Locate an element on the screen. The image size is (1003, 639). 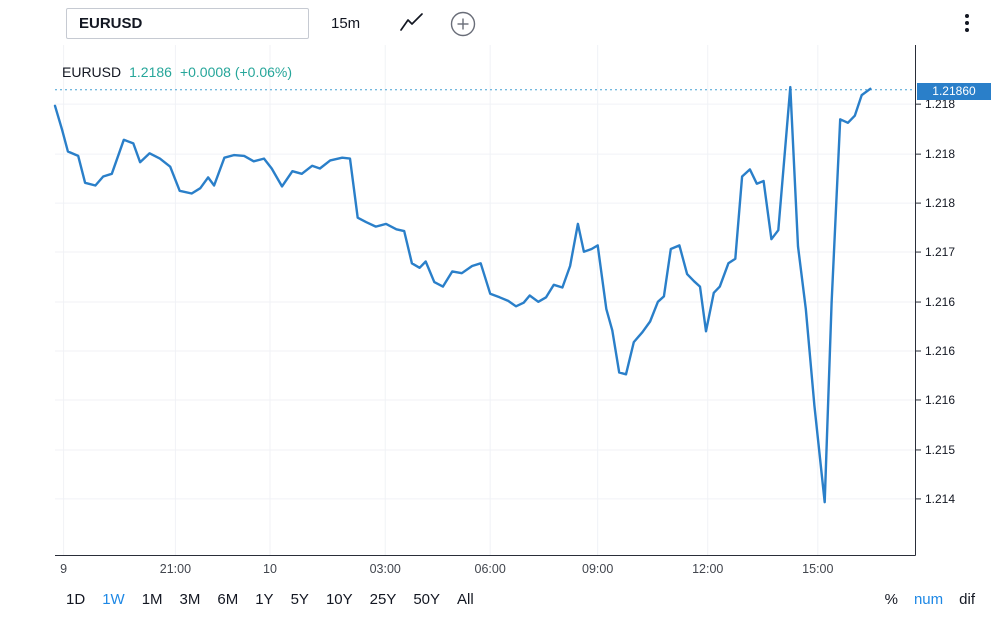
mode-button-percent: % is located at coordinates (891, 599).